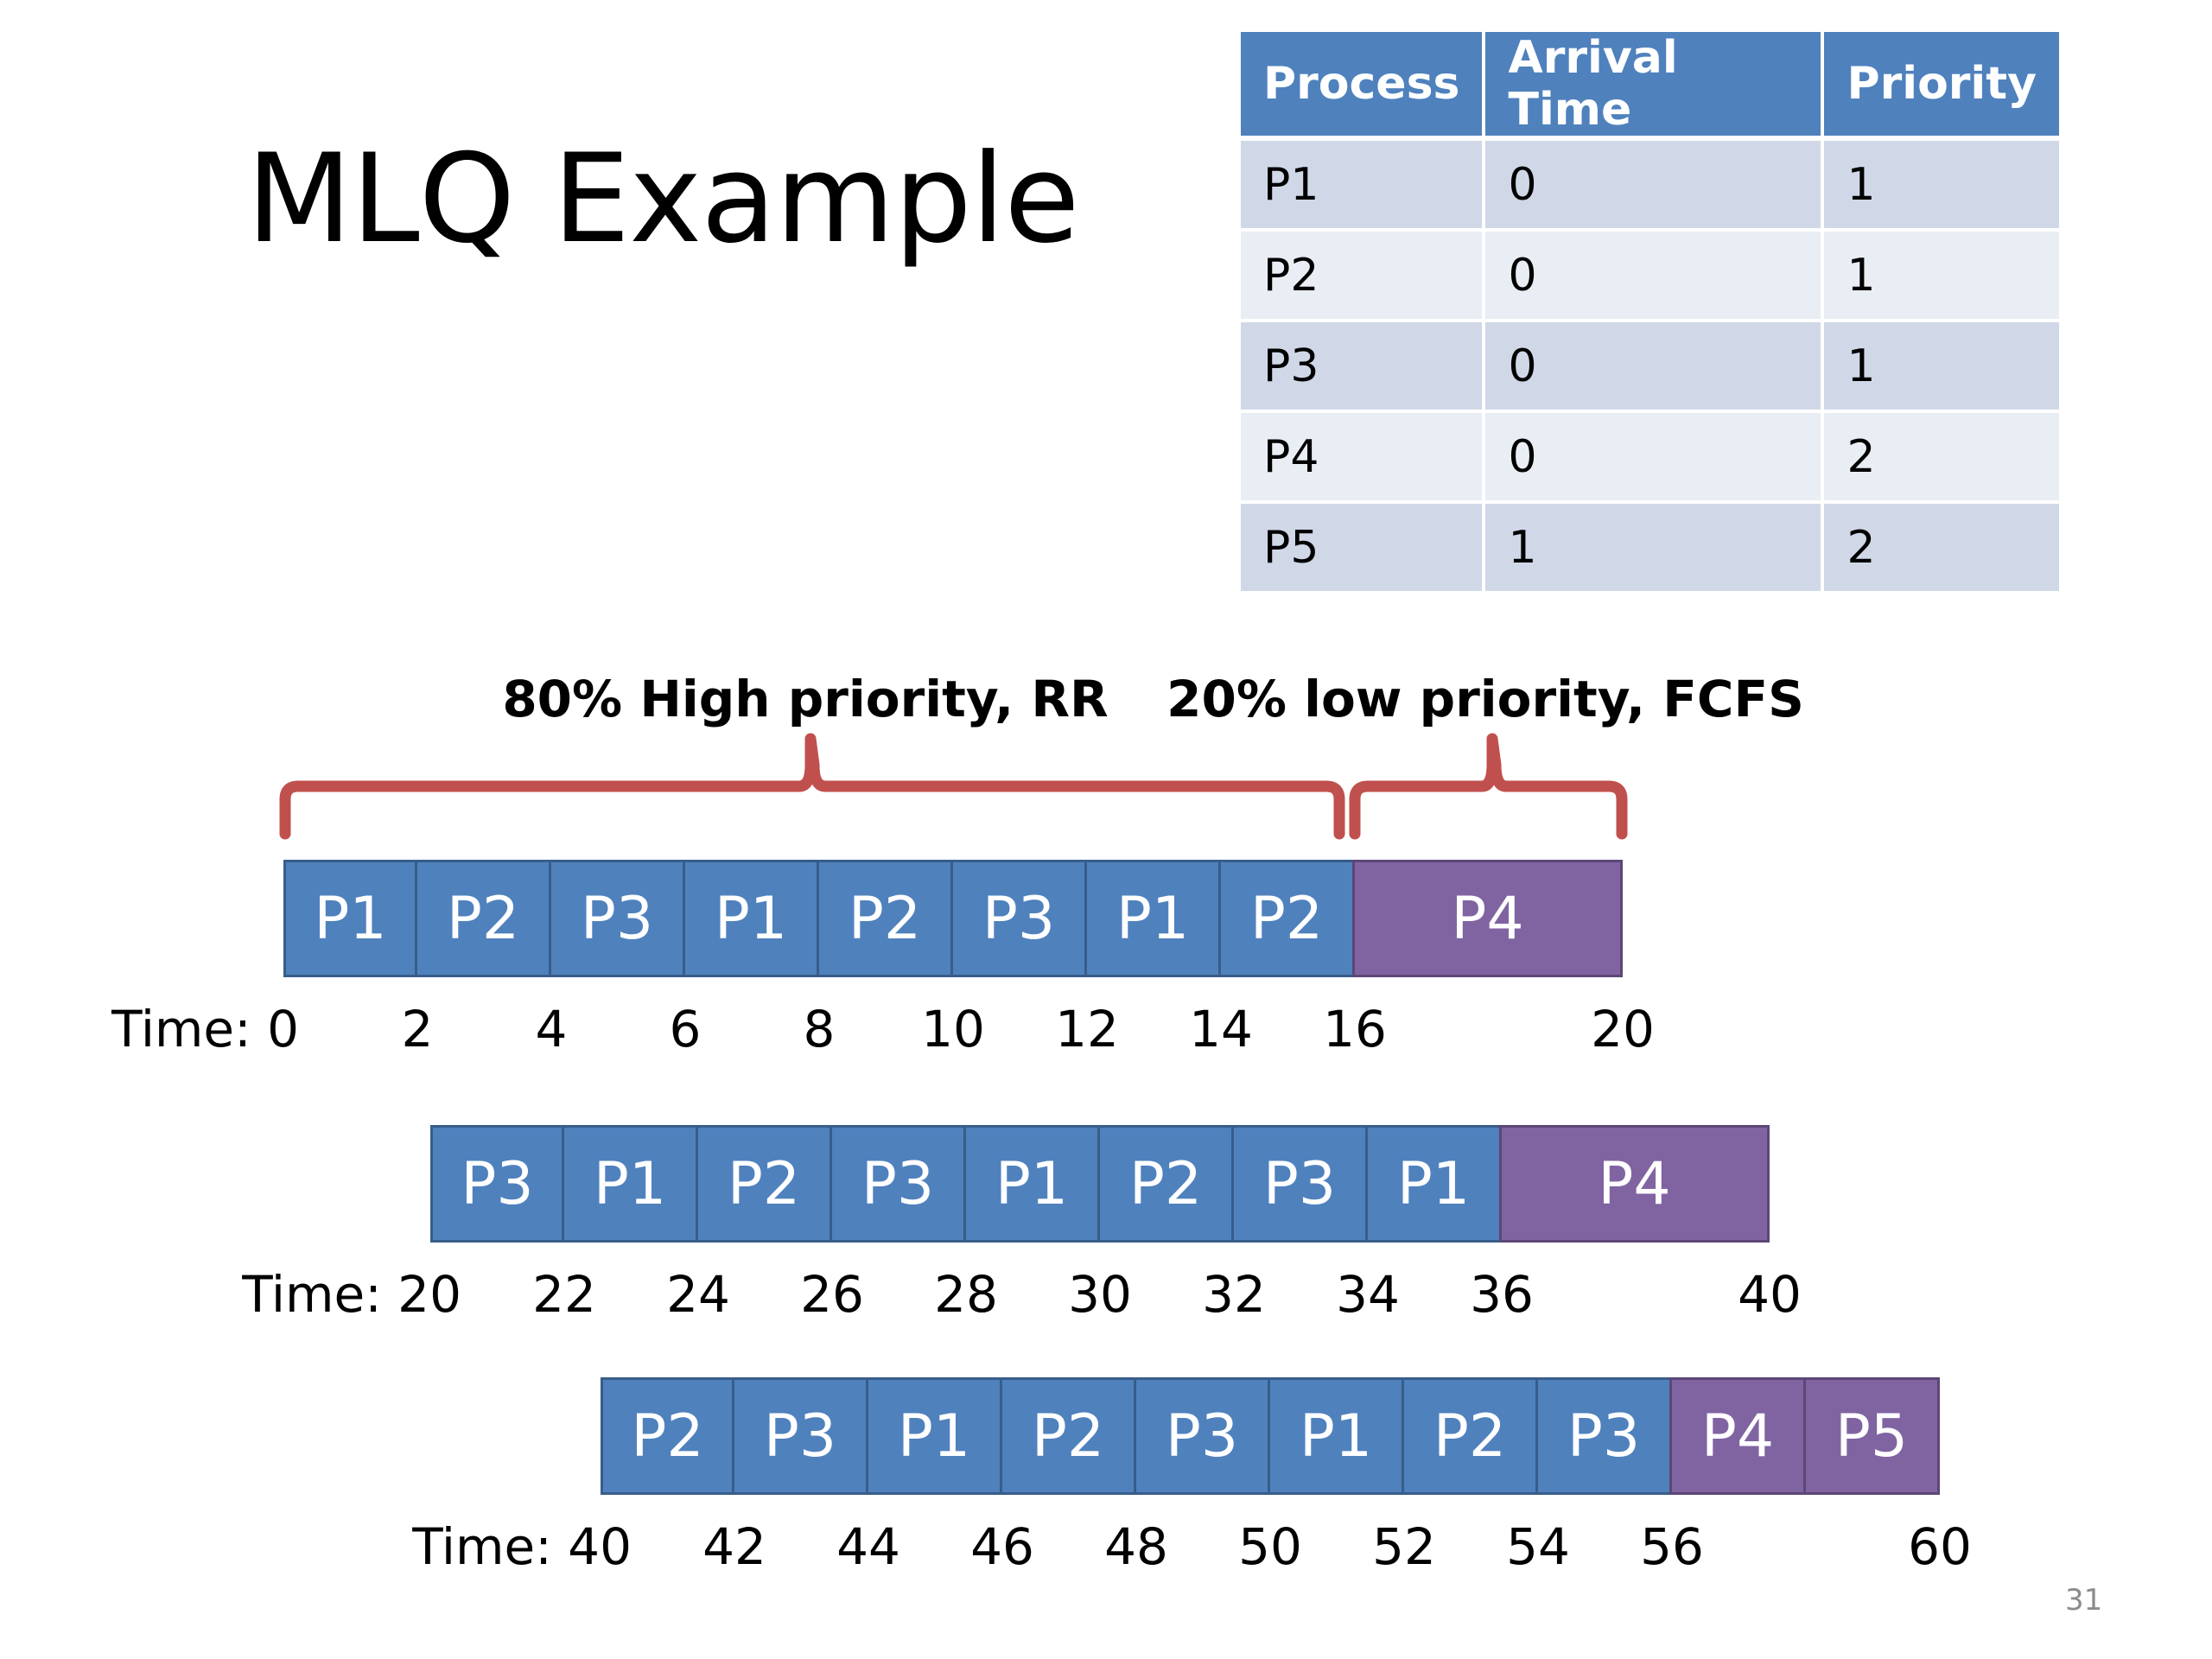  Describe the element at coordinates (953, 1029) in the screenshot. I see `time-tick-label: 10` at that location.